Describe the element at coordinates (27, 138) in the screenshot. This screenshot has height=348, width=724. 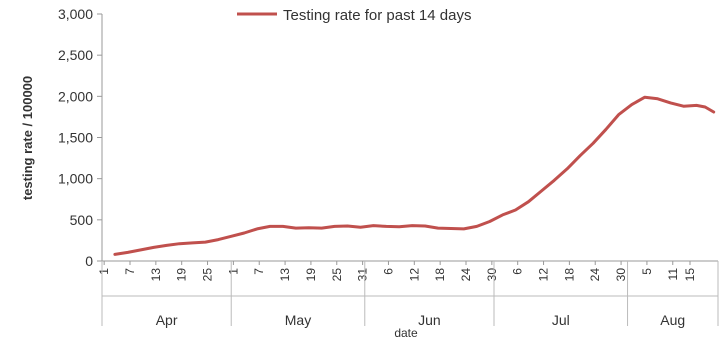
I see `y-axis-label: testing rate / 100000` at that location.